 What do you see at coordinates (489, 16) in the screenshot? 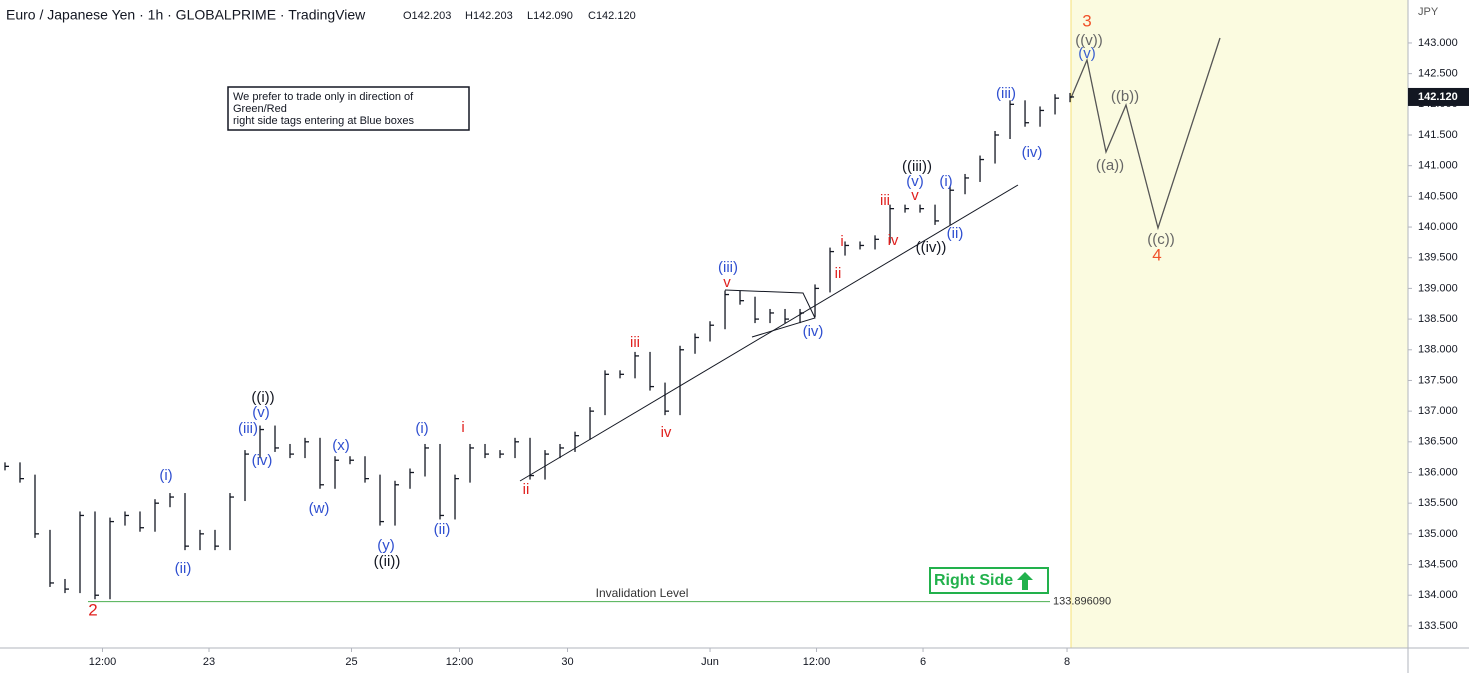
I see `ohlc-value: H142.203` at bounding box center [489, 16].